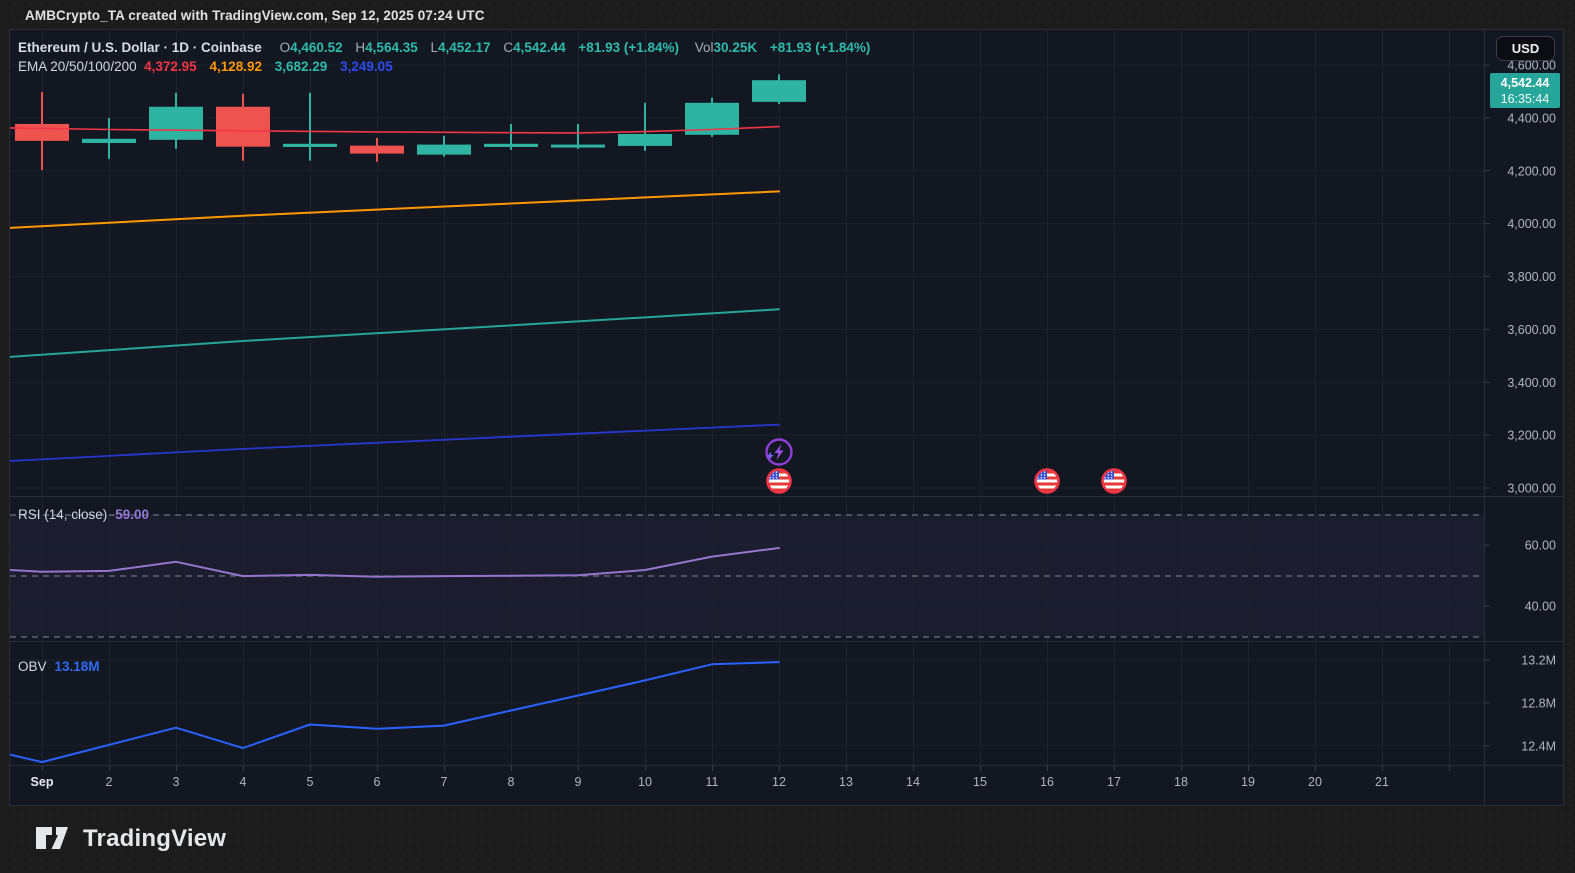 This screenshot has height=873, width=1575. I want to click on time-axis-label: 3, so click(176, 782).